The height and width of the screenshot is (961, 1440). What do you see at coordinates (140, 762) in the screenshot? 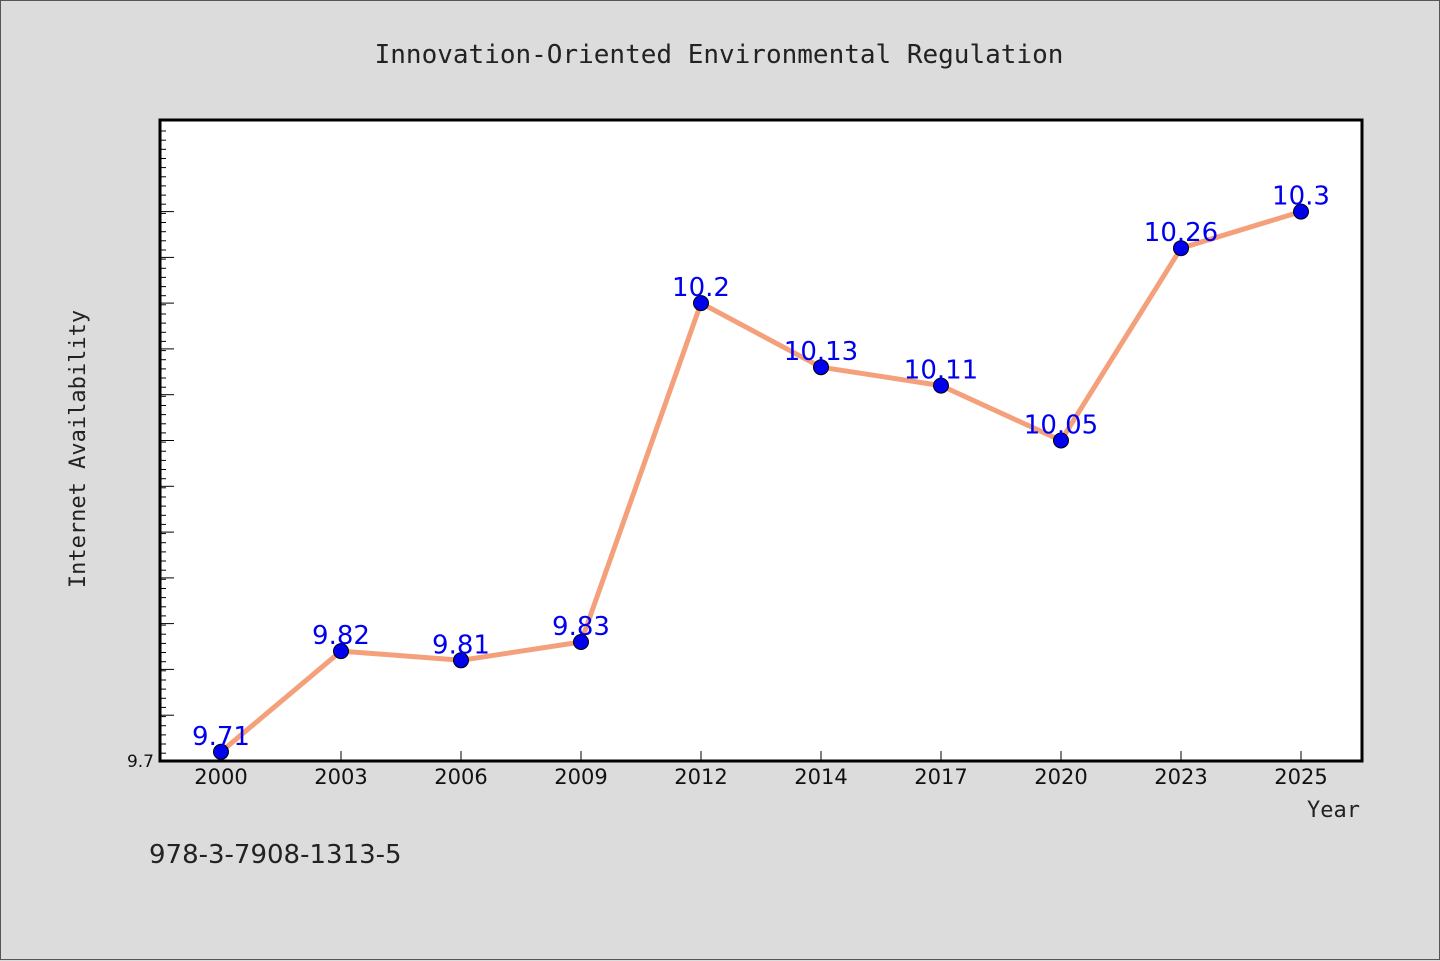
I see `y-tick-label: 9.7` at bounding box center [140, 762].